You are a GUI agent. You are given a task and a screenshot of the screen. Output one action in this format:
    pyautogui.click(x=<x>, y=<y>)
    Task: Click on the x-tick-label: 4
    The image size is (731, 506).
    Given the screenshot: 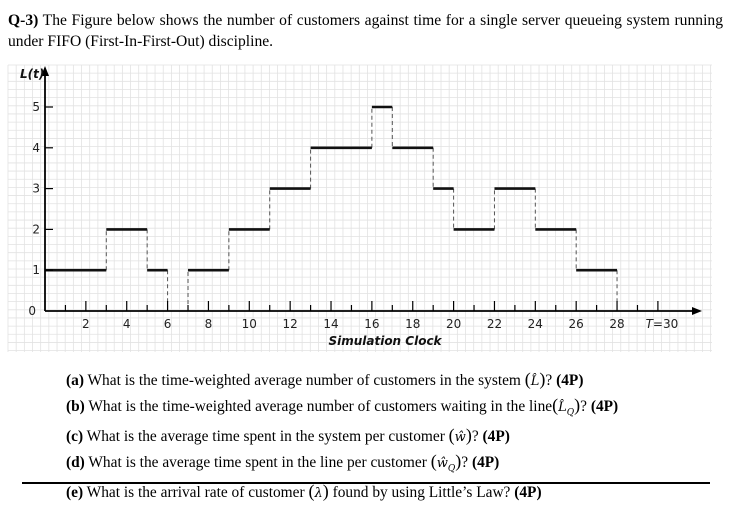 What is the action you would take?
    pyautogui.click(x=127, y=324)
    